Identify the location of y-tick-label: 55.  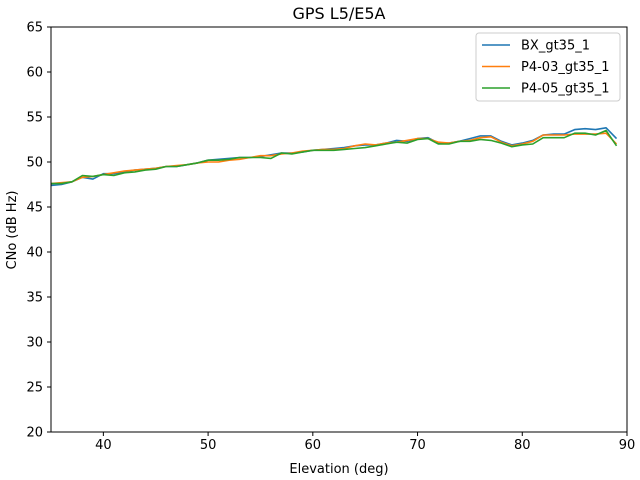
(34, 118).